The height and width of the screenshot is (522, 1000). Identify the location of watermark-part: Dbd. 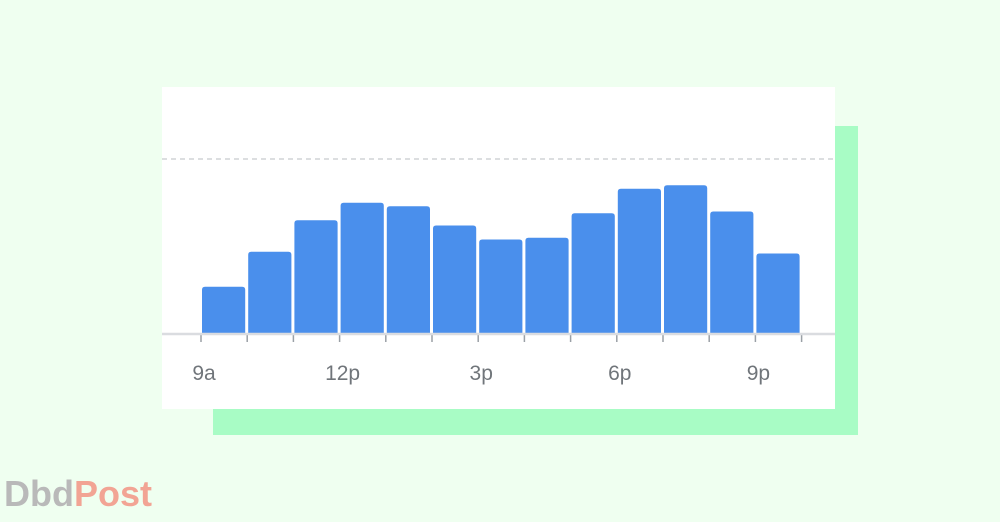
(39, 493).